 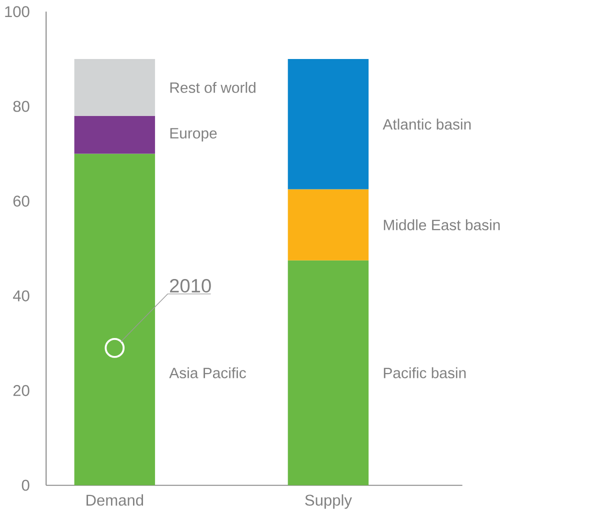 I want to click on annotation: Middle East basin, so click(x=442, y=224).